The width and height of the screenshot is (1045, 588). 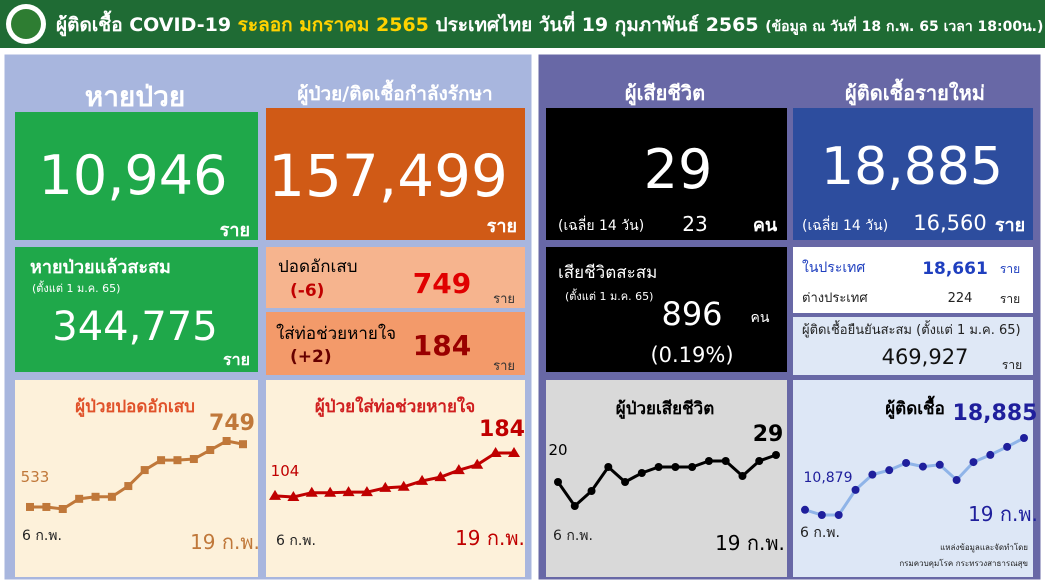 What do you see at coordinates (336, 333) in the screenshot?
I see `label: ใส่ท่อช่วยหายใจ` at bounding box center [336, 333].